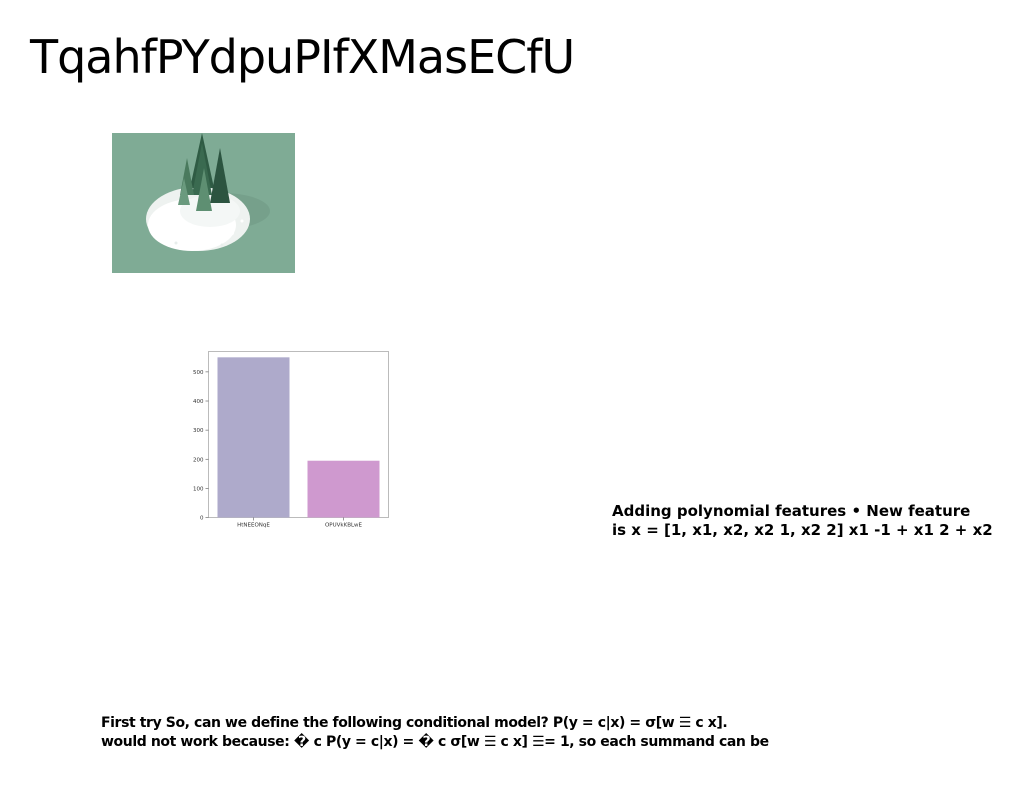 The width and height of the screenshot is (1024, 788). I want to click on trees-snow-illustration, so click(203, 203).